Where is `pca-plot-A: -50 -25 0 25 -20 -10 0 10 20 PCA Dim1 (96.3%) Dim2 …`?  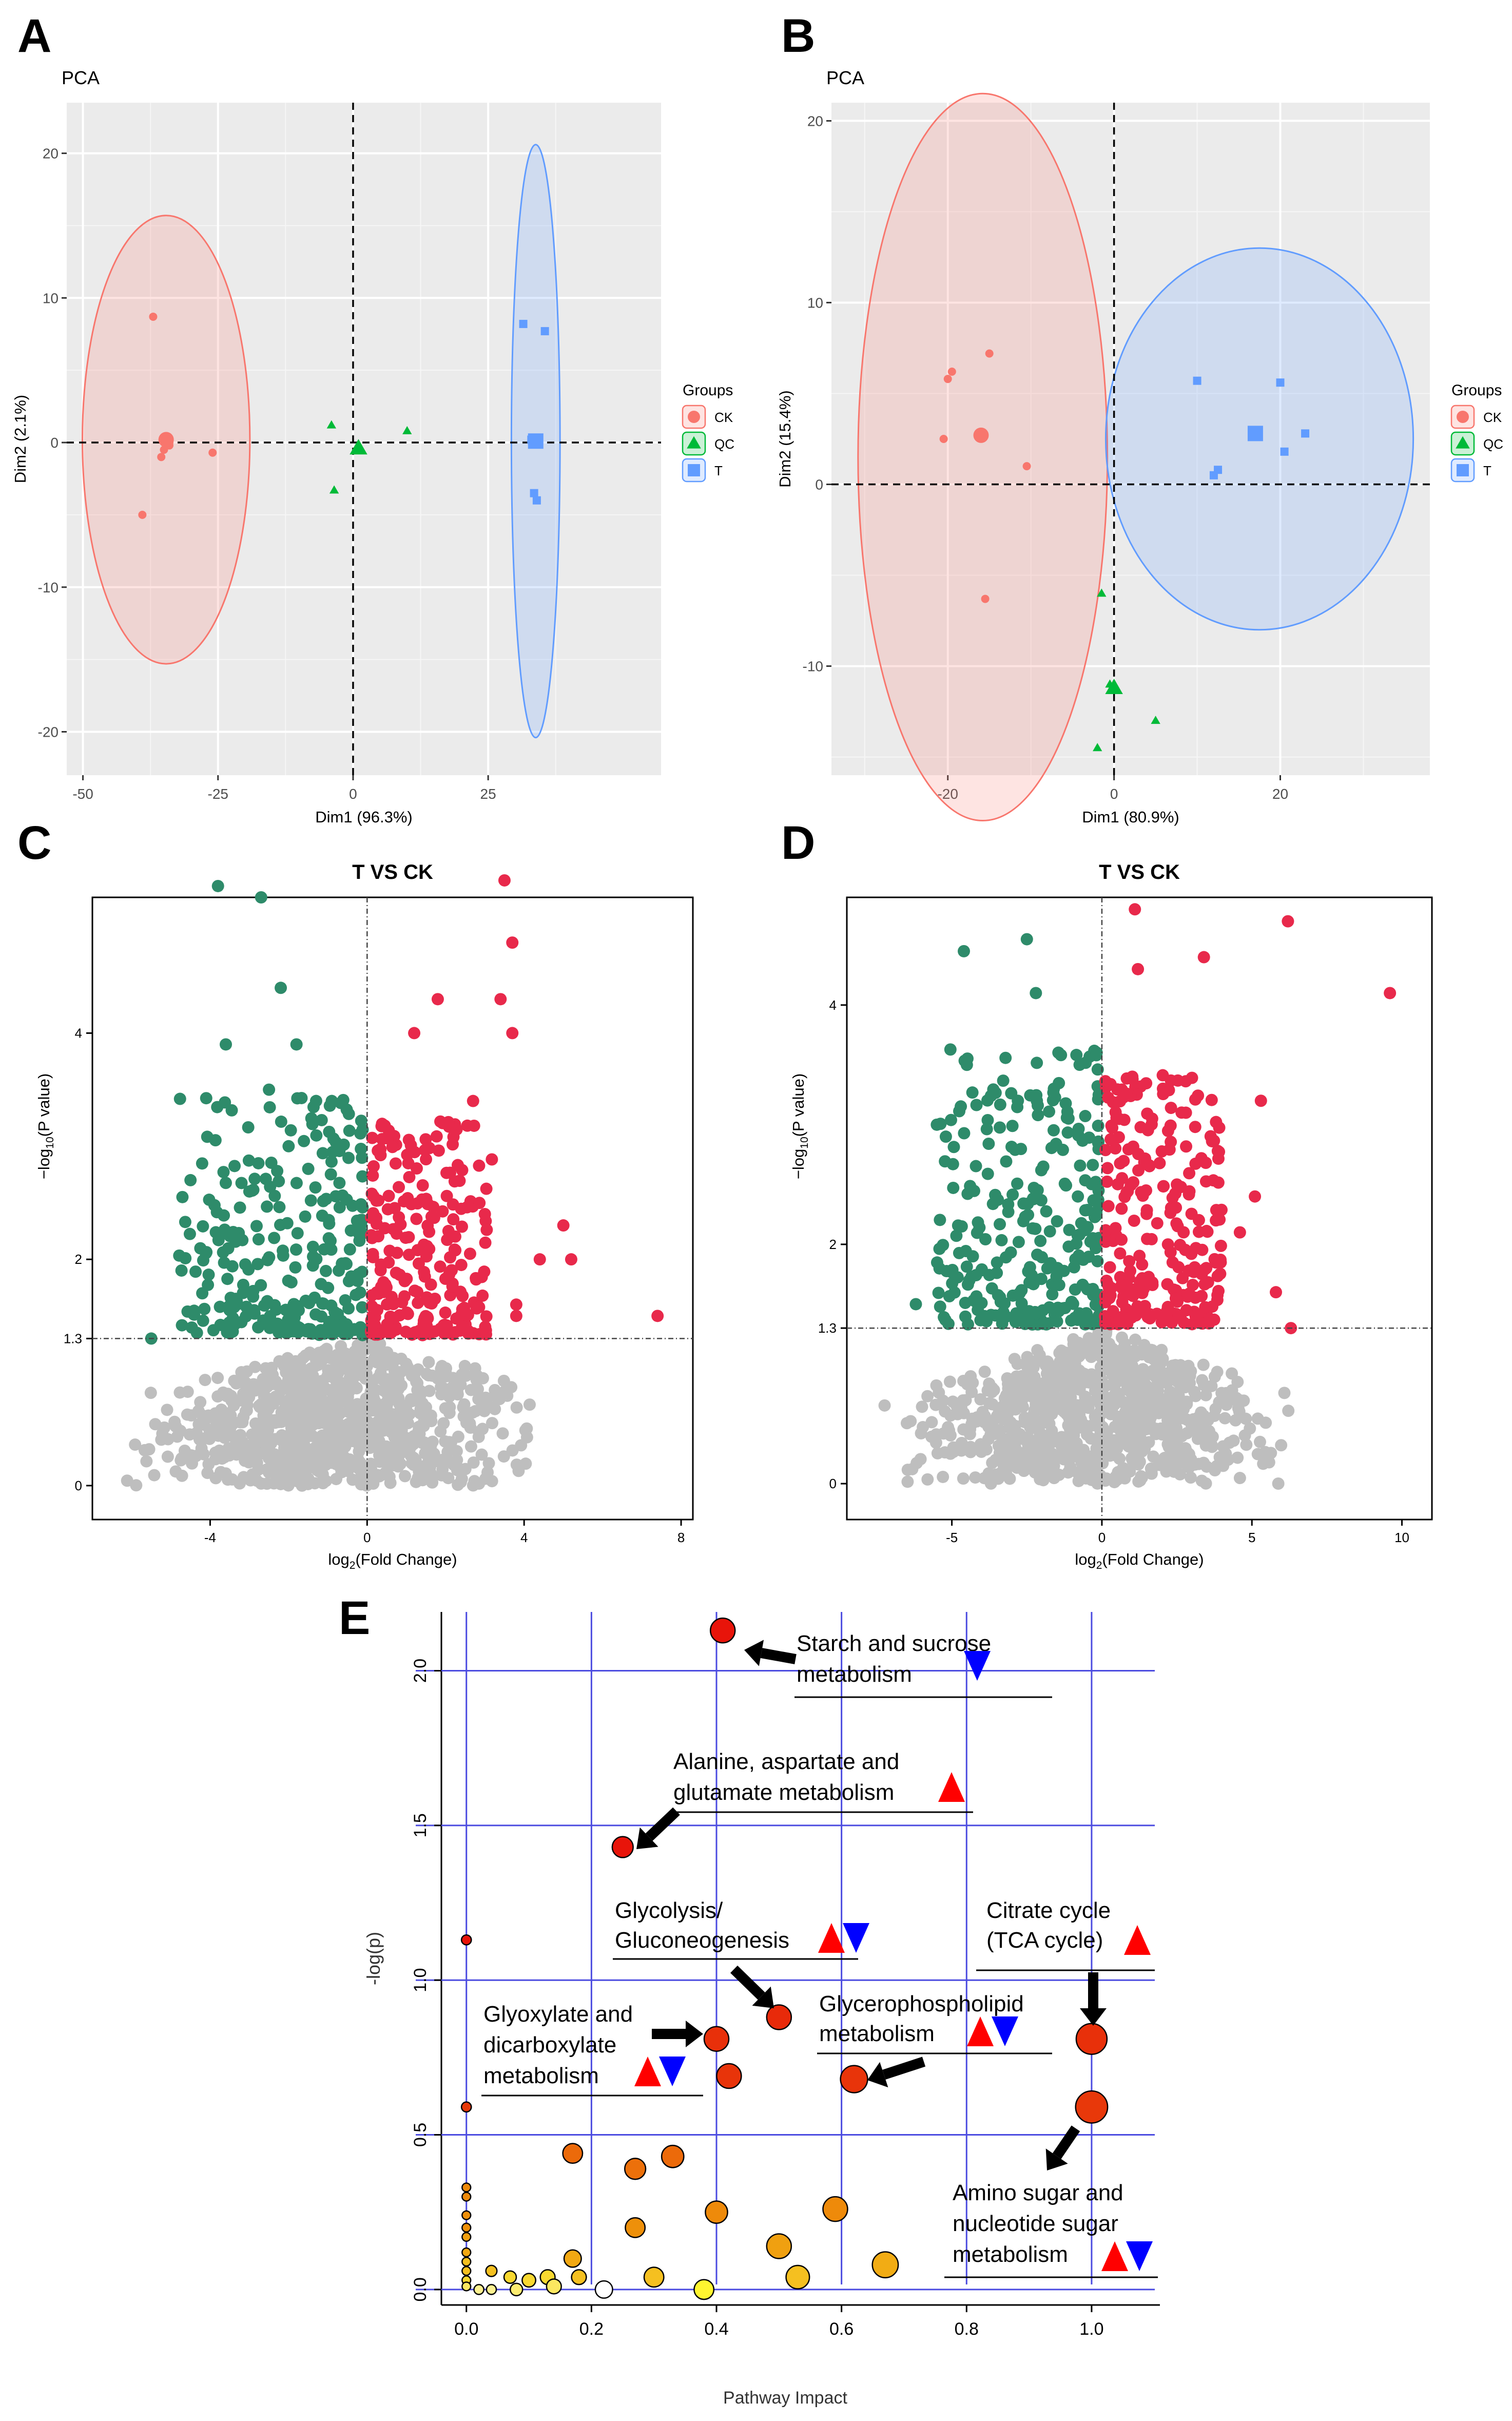 pca-plot-A: -50 -25 0 25 -20 -10 0 10 20 PCA Dim1 (96.3%) Dim2 … is located at coordinates (372, 447).